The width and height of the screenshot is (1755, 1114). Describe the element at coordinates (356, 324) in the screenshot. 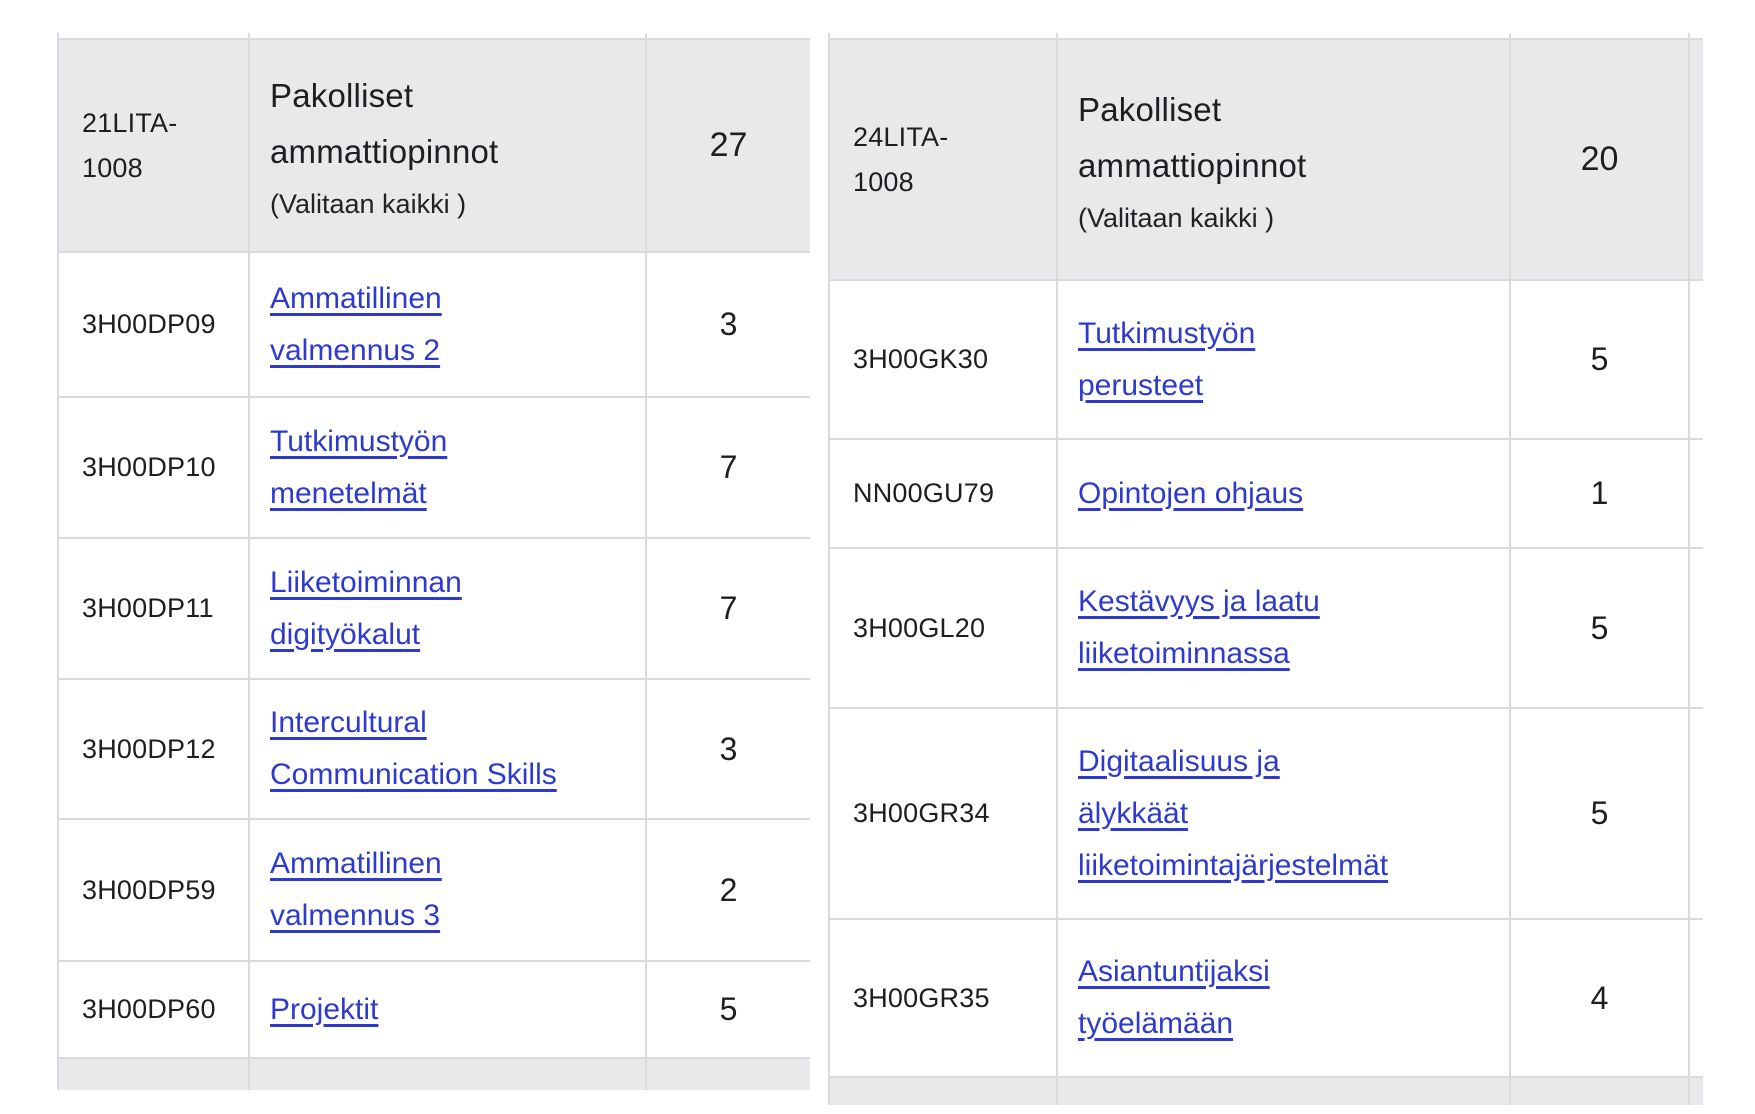

I see `course-link: Ammatillinen valmennus 2` at that location.